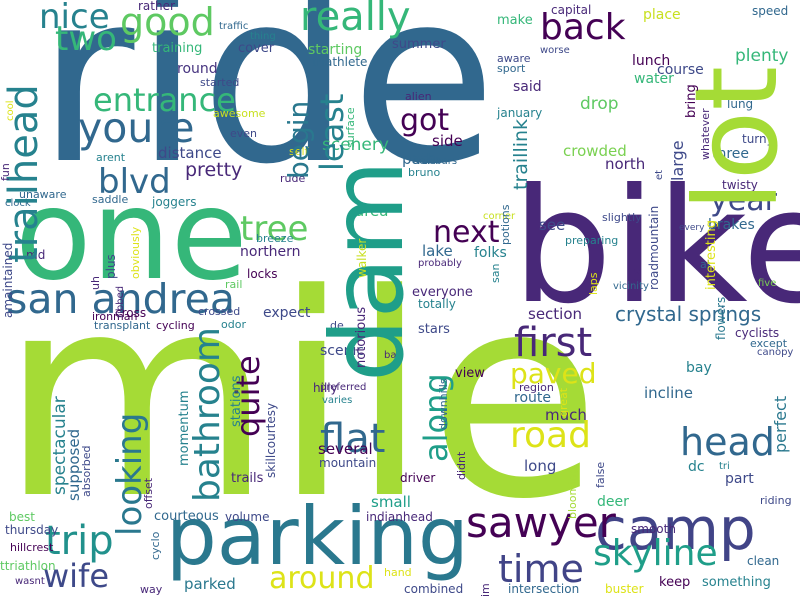 The width and height of the screenshot is (800, 600). I want to click on word: round, so click(197, 69).